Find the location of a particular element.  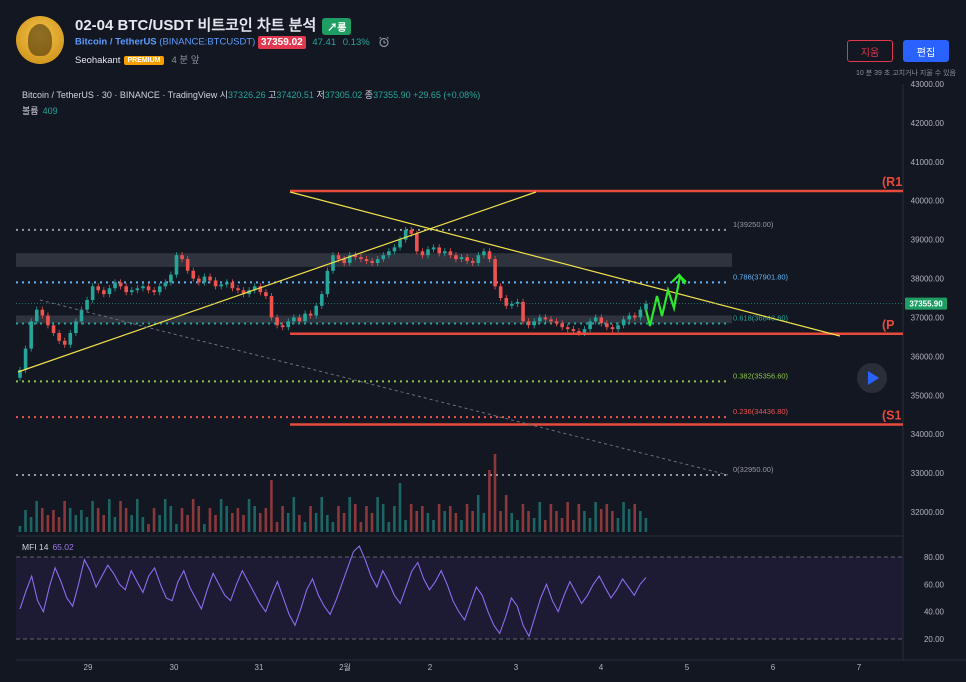

price-tick-label: 41000.00 is located at coordinates (928, 162).